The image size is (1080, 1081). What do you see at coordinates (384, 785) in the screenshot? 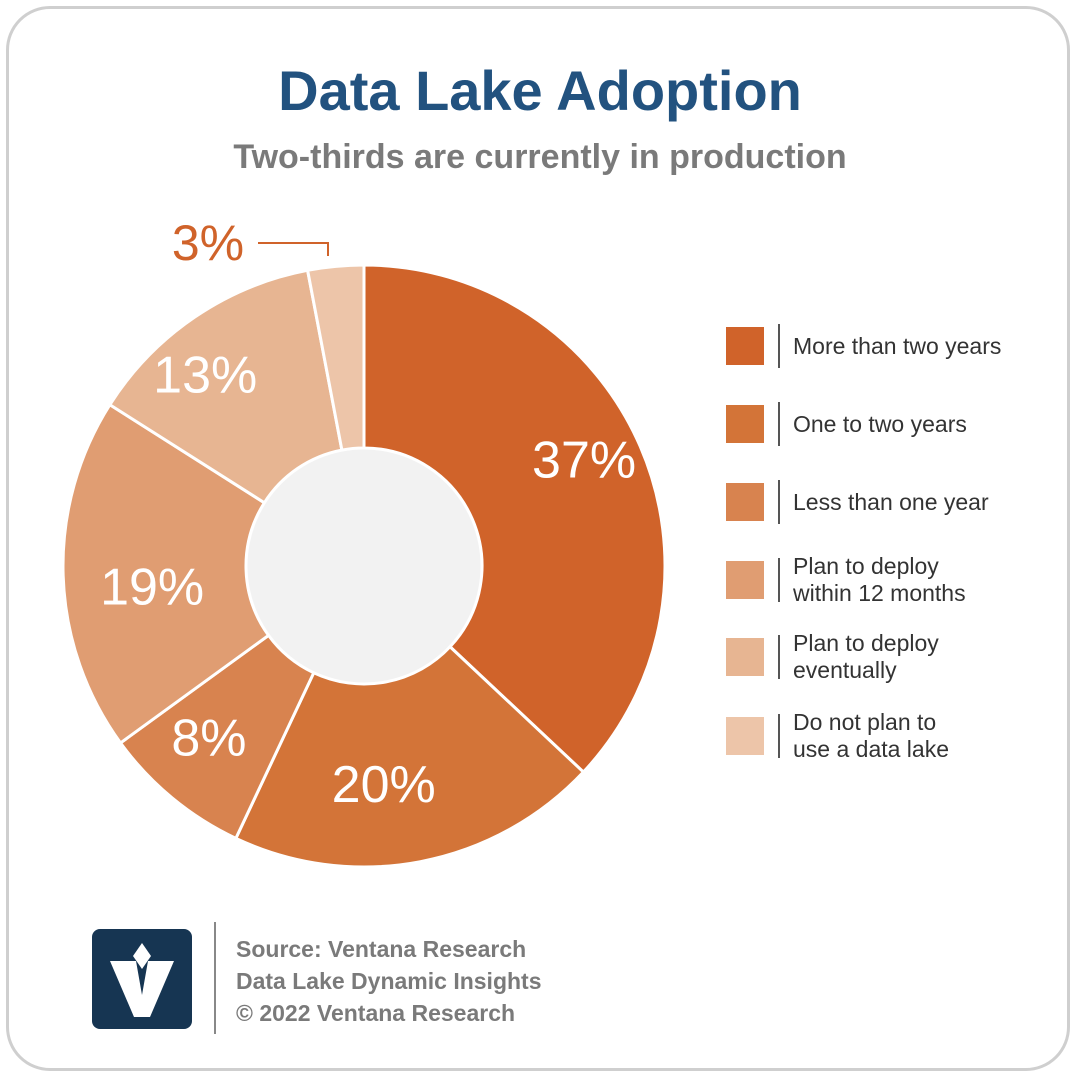
I see `slice-value-label: 20%` at bounding box center [384, 785].